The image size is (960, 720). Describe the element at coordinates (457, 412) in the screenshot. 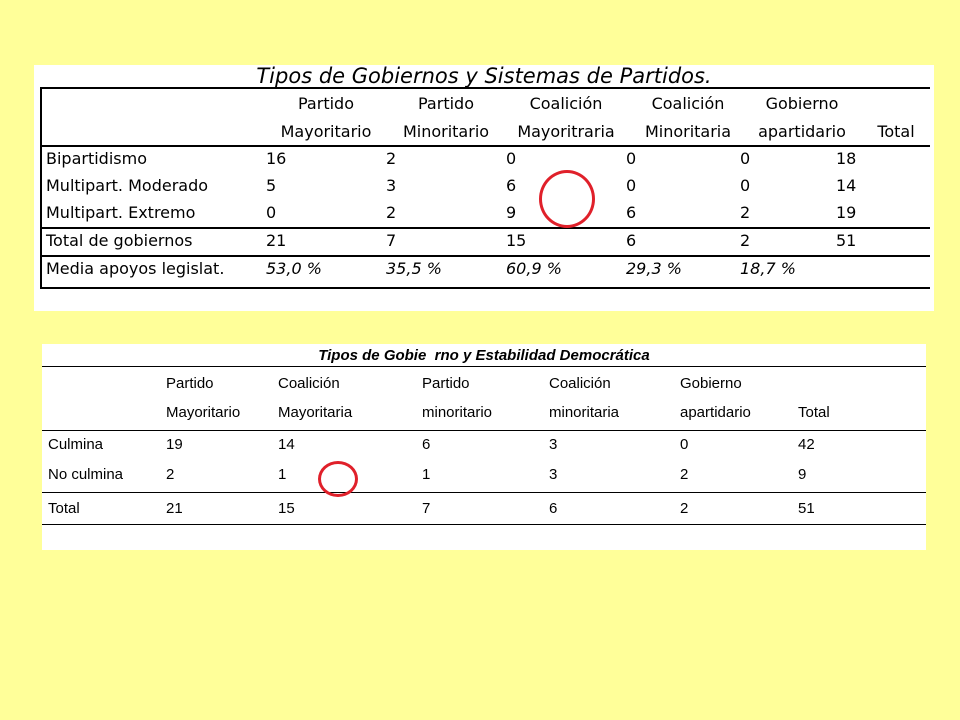

I see `t2-col3-line2: minoritario` at that location.